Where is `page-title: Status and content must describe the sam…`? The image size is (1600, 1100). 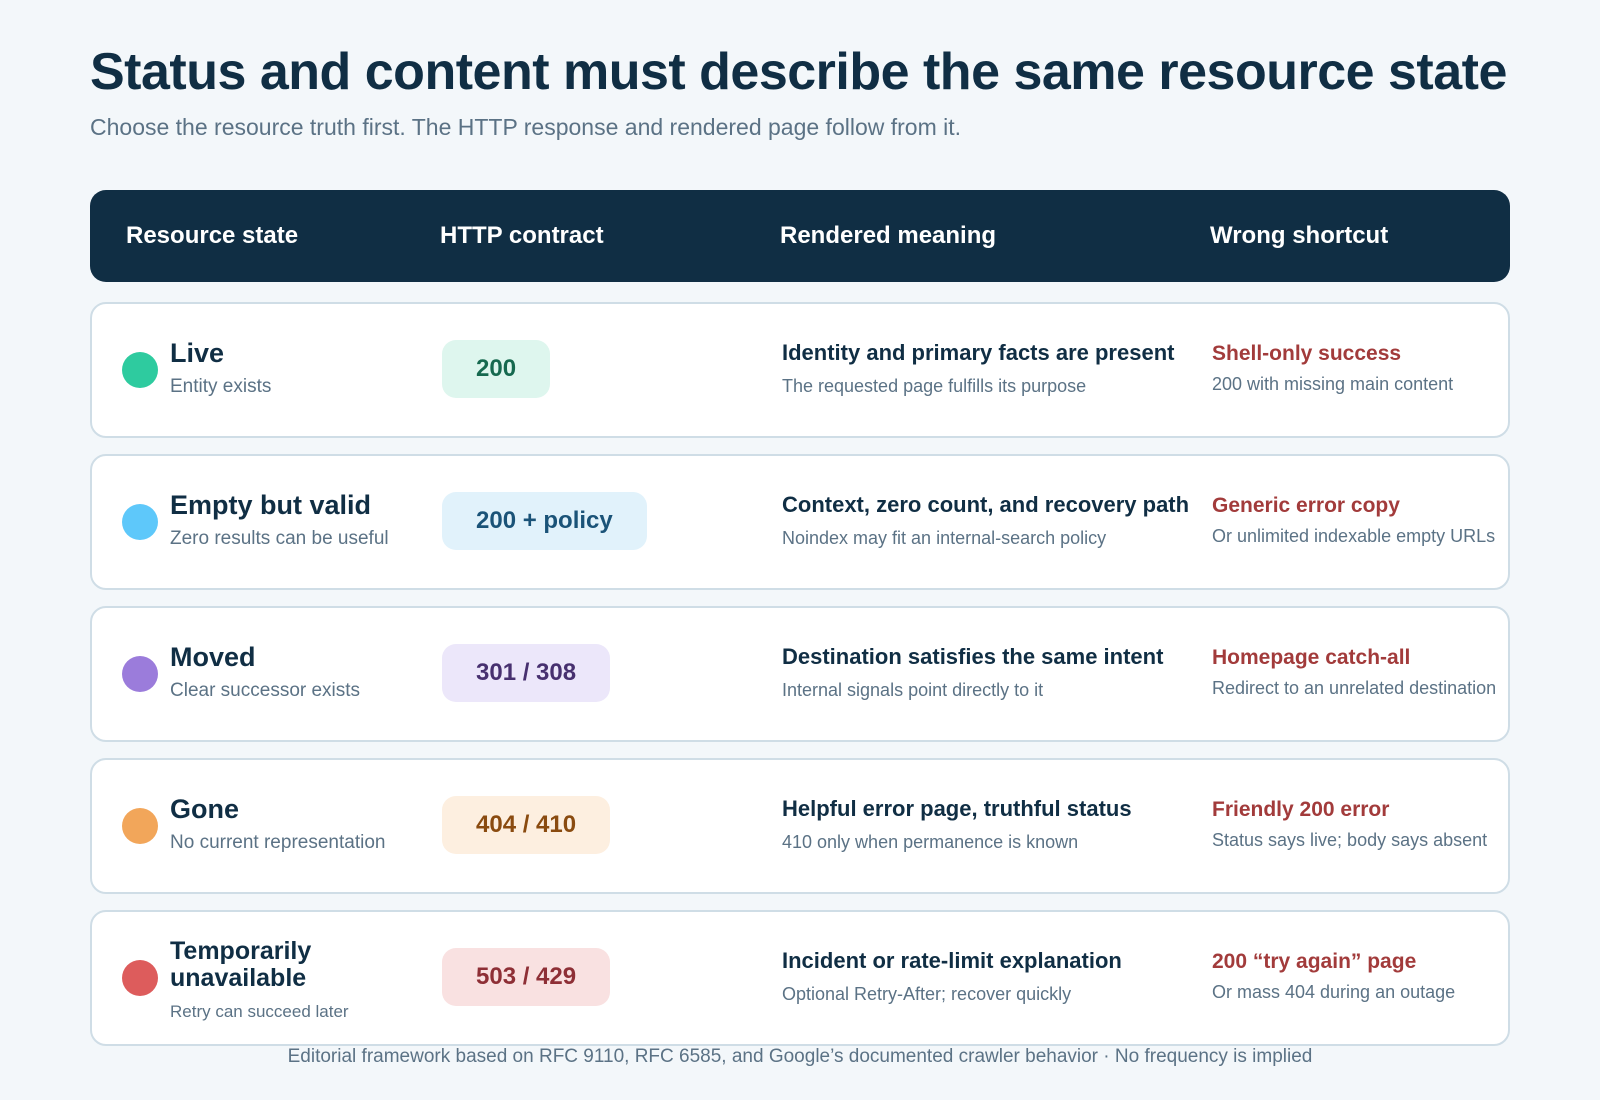 page-title: Status and content must describe the sam… is located at coordinates (798, 72).